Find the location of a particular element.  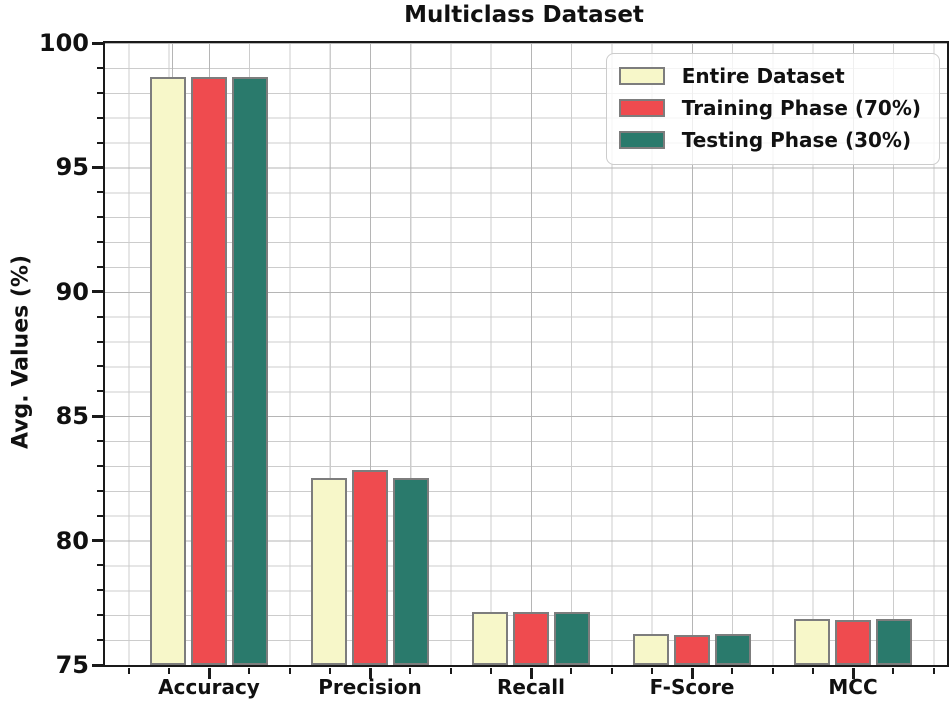

x-tick-label: Accuracy is located at coordinates (209, 687).